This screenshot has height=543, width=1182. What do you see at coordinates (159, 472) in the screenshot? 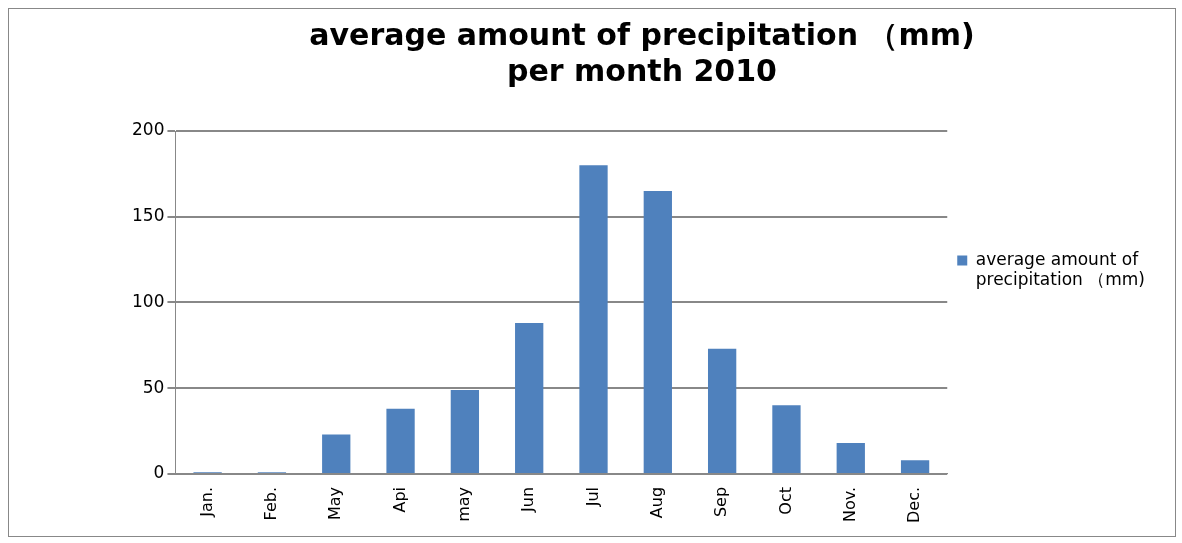
I see `y-tick-label: 0` at bounding box center [159, 472].